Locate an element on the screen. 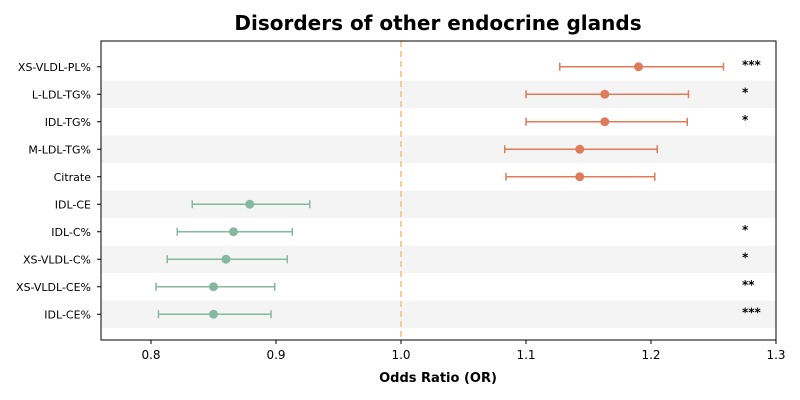 The width and height of the screenshot is (800, 400). x-tick-label: 0.9 is located at coordinates (275, 355).